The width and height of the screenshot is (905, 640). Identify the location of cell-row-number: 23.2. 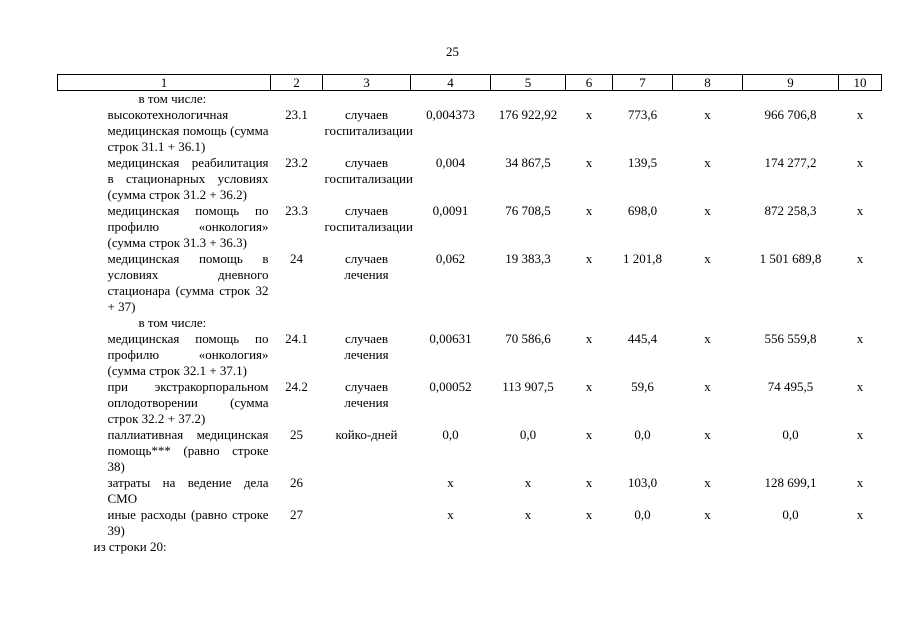
(296, 162).